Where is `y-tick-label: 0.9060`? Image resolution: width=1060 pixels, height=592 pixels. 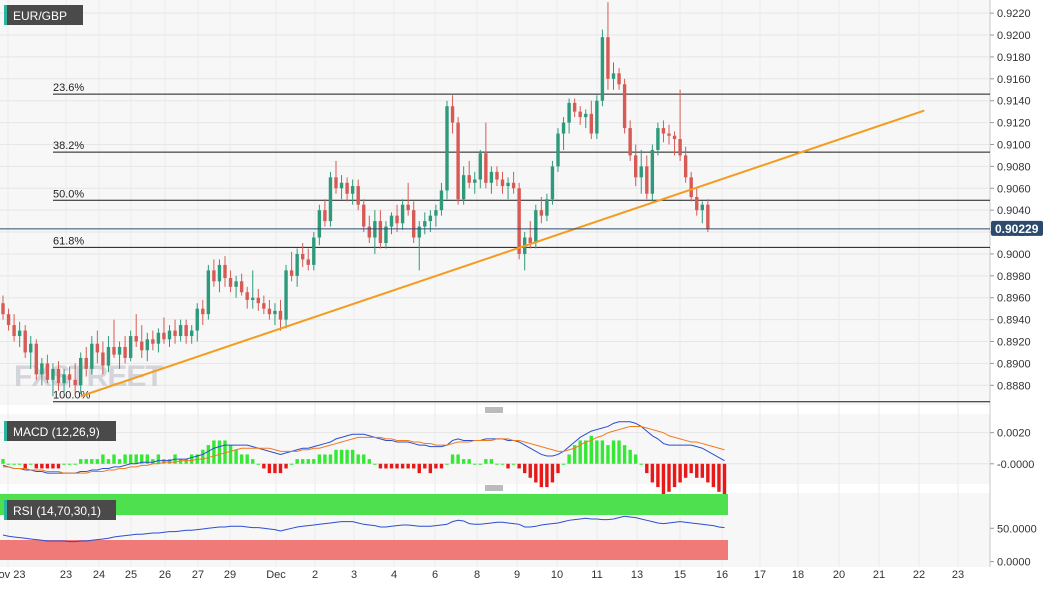 y-tick-label: 0.9060 is located at coordinates (1014, 189).